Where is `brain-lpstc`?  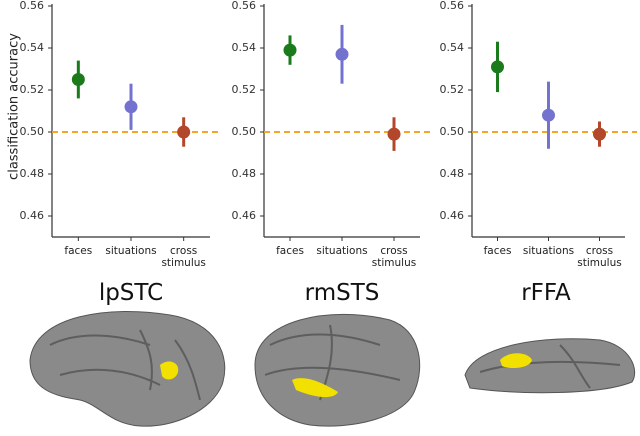 brain-lpstc is located at coordinates (127, 368).